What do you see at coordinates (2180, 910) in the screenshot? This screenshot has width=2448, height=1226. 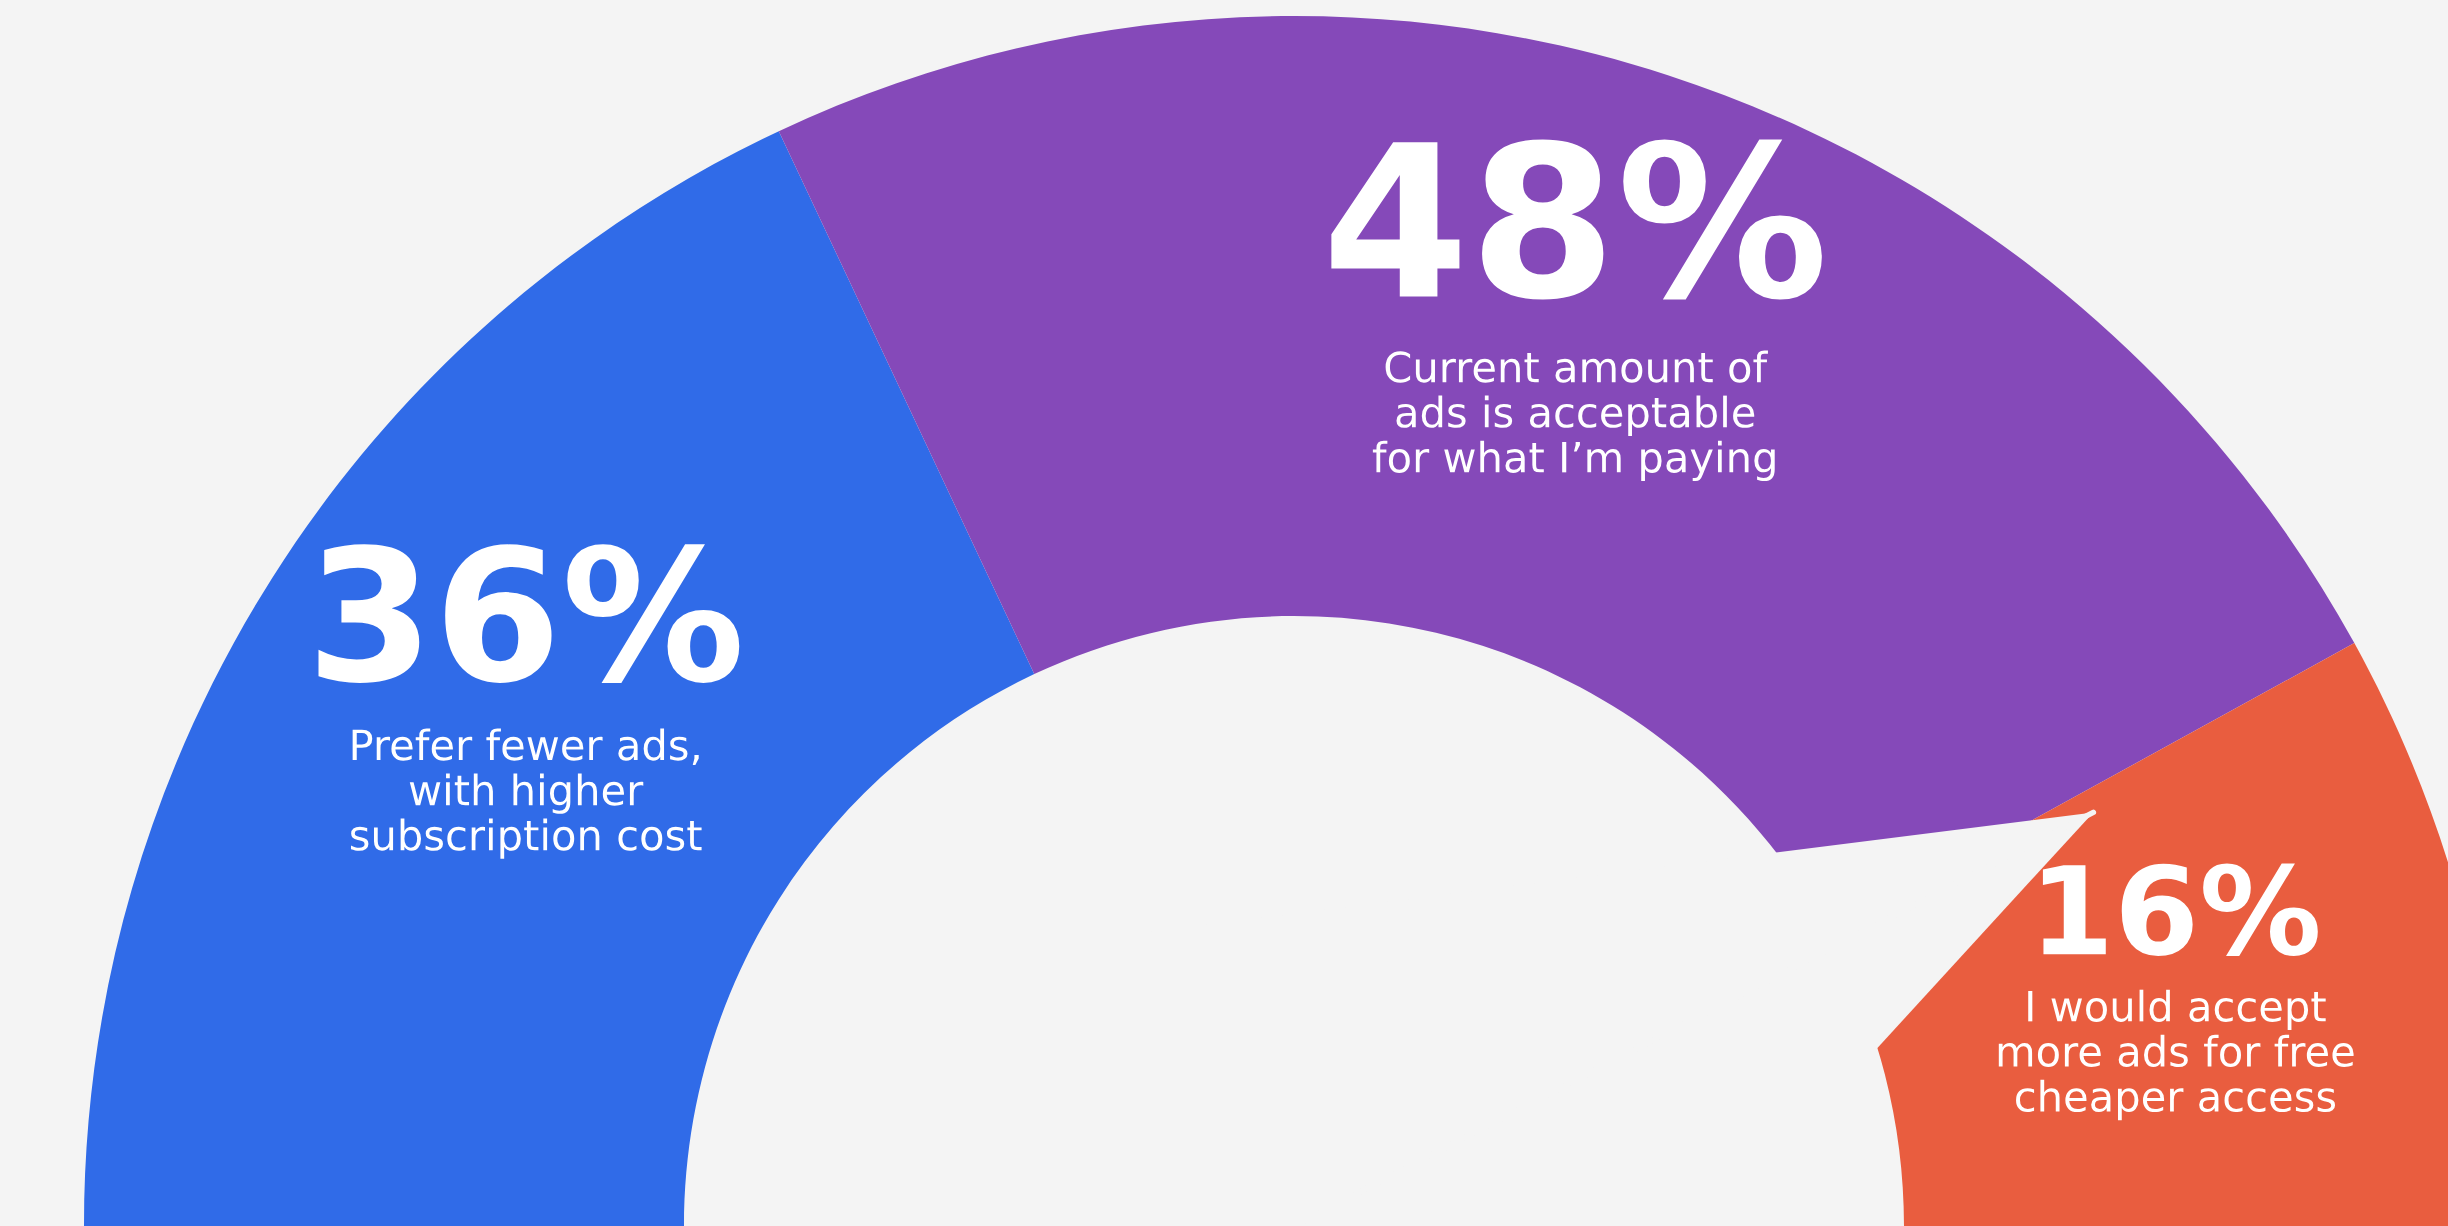 I see `data-label: 16%` at bounding box center [2180, 910].